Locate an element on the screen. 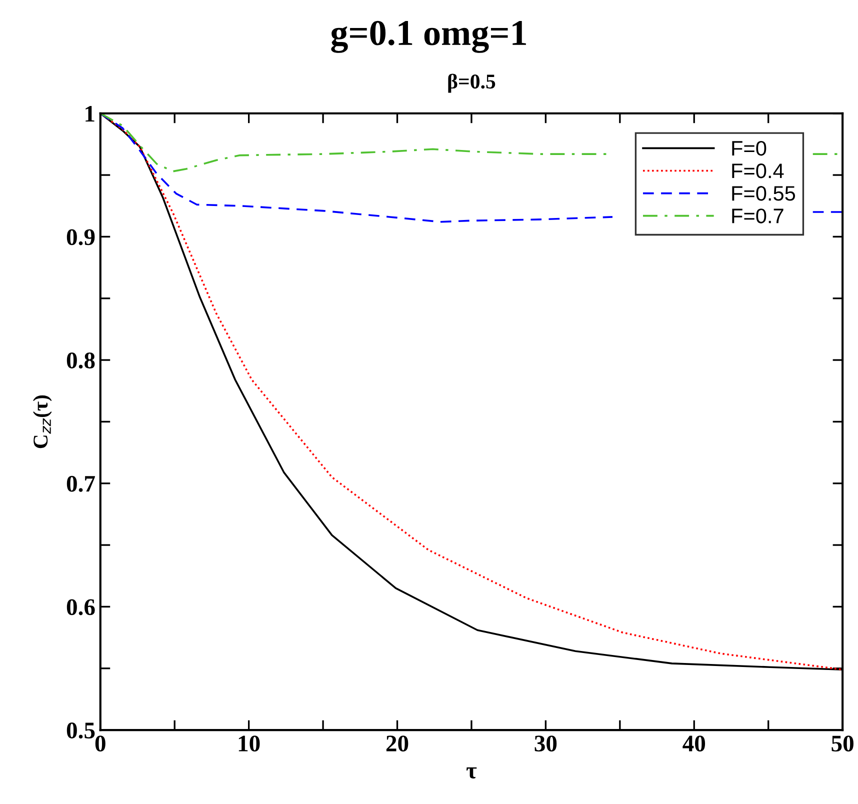 The width and height of the screenshot is (858, 804). legend-label: F=0.7 is located at coordinates (758, 216).